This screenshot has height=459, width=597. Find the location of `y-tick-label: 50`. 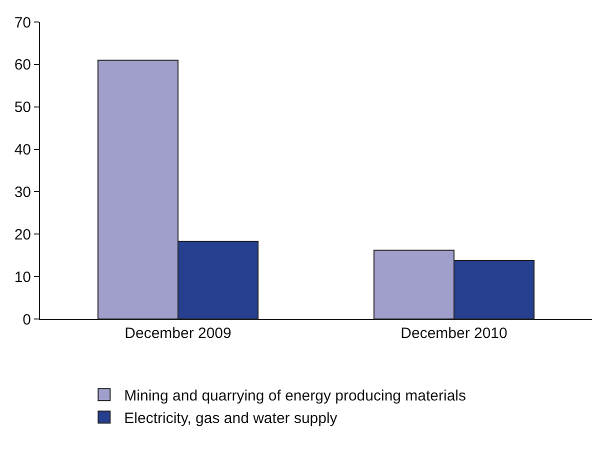

y-tick-label: 50 is located at coordinates (22, 107).